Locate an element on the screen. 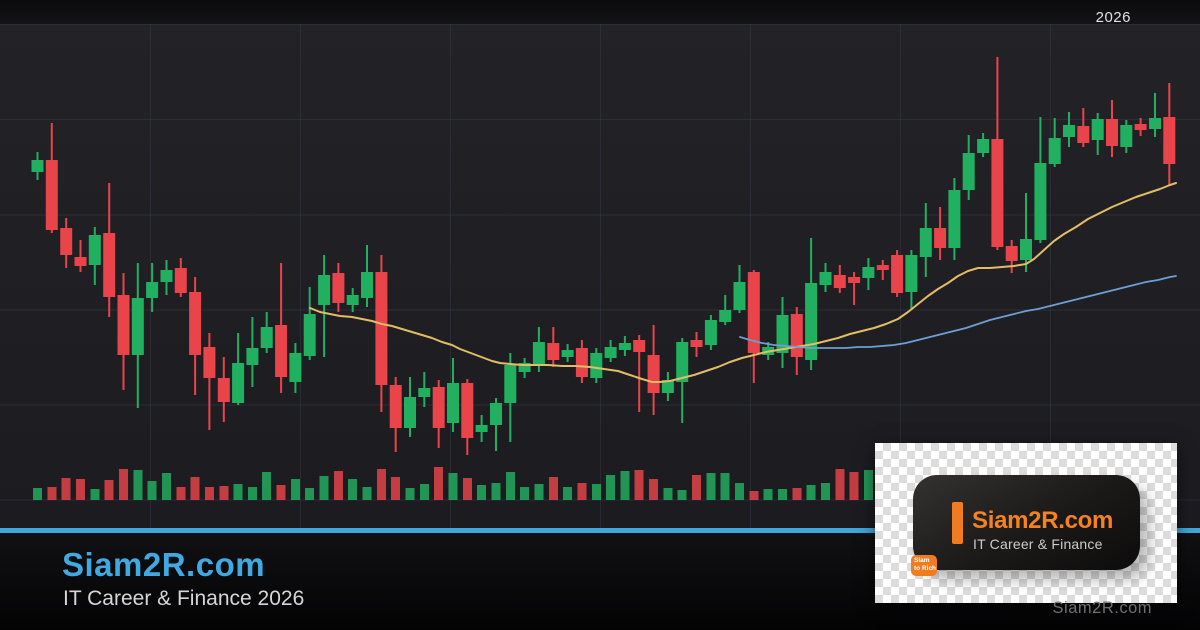 This screenshot has width=1200, height=630. separator-line is located at coordinates (600, 530).